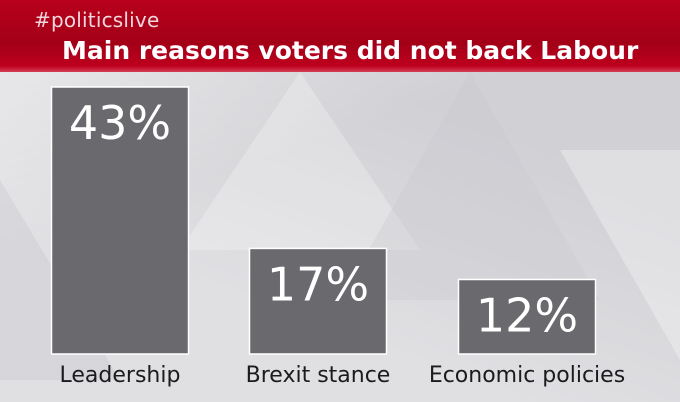 Image resolution: width=680 pixels, height=402 pixels. I want to click on value-label-economic-policies: 12%, so click(527, 315).